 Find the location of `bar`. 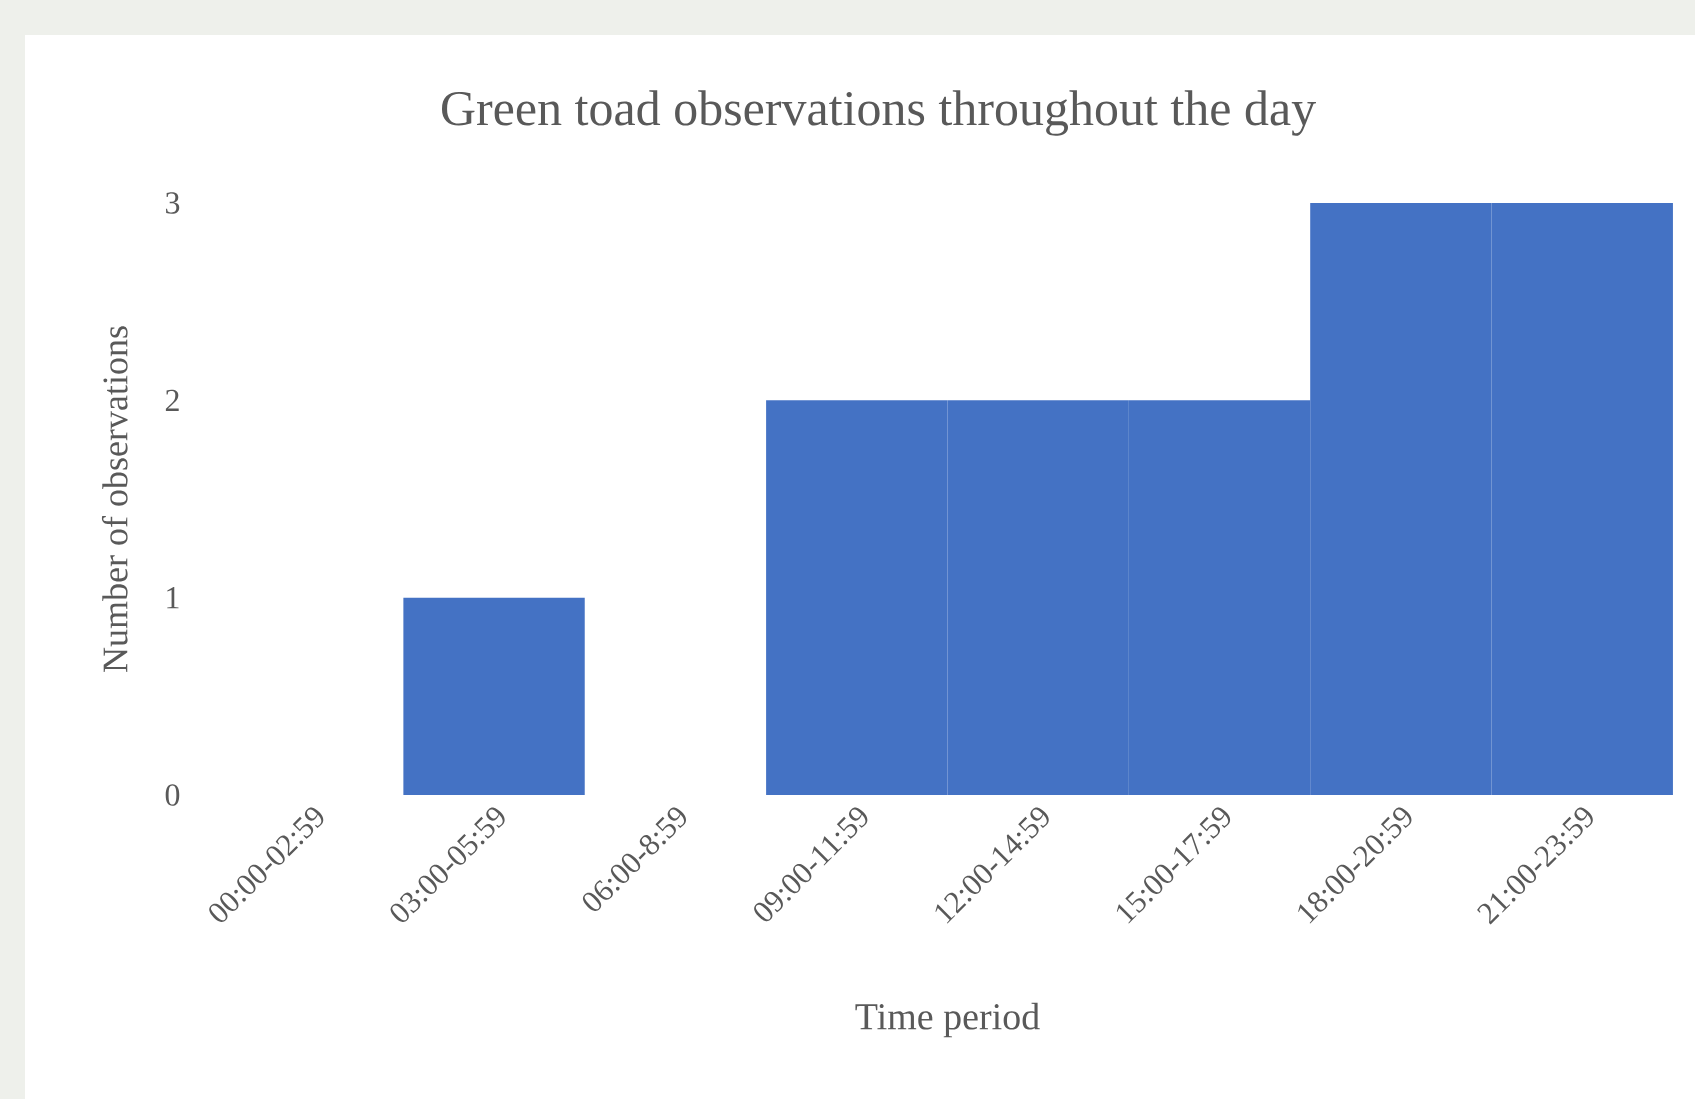

bar is located at coordinates (494, 696).